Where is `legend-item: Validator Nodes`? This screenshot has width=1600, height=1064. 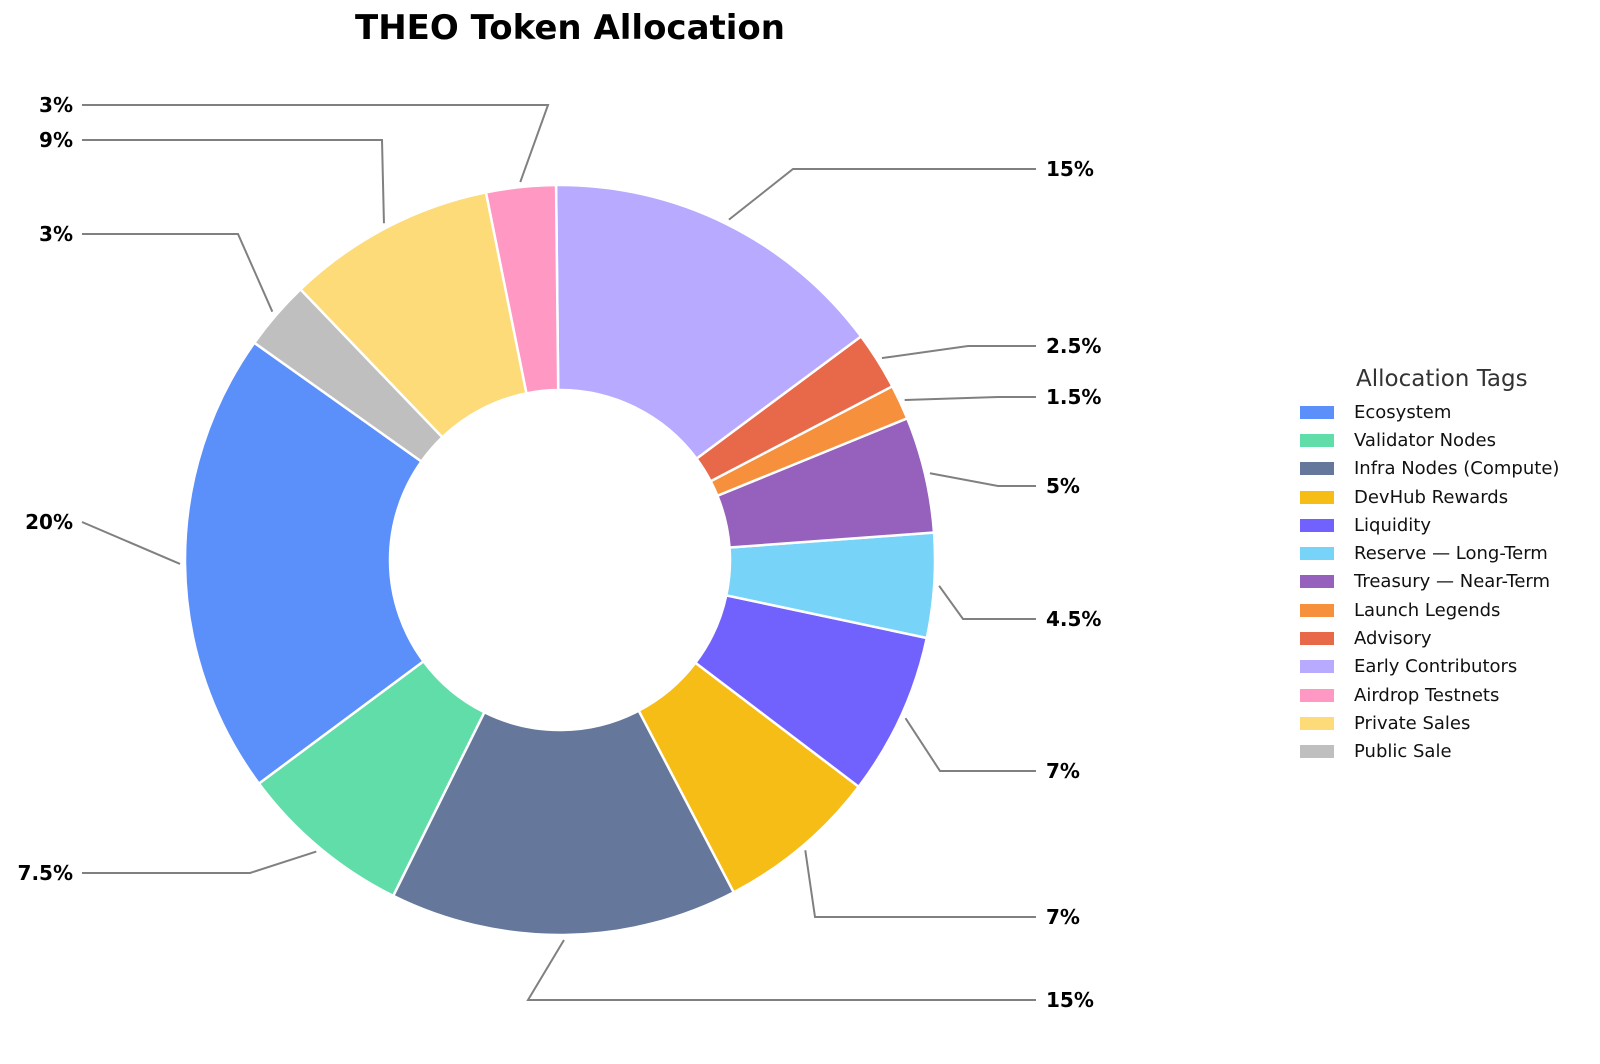
legend-item: Validator Nodes is located at coordinates (1429, 440).